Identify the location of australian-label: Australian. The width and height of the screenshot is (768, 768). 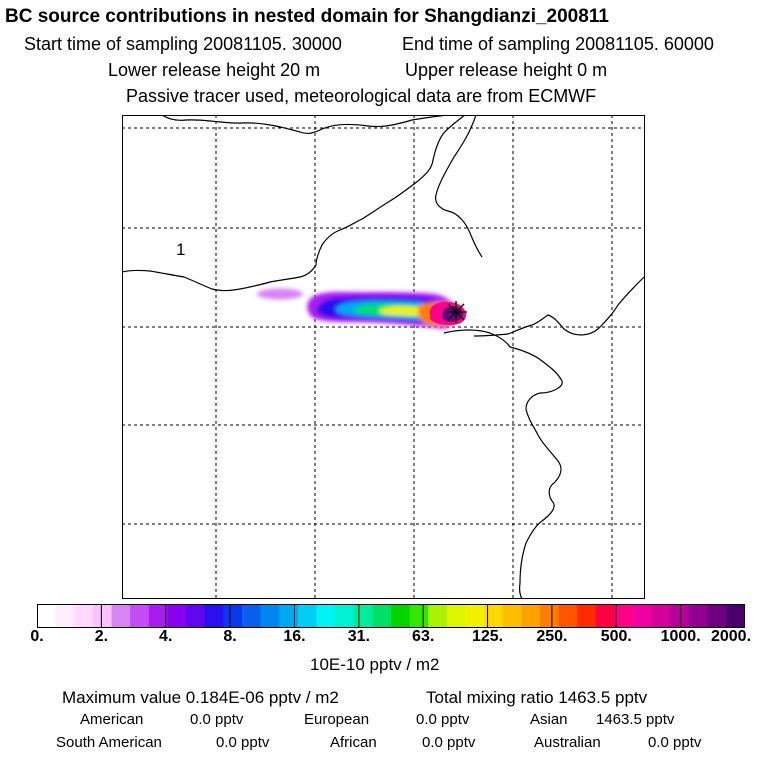
(567, 742).